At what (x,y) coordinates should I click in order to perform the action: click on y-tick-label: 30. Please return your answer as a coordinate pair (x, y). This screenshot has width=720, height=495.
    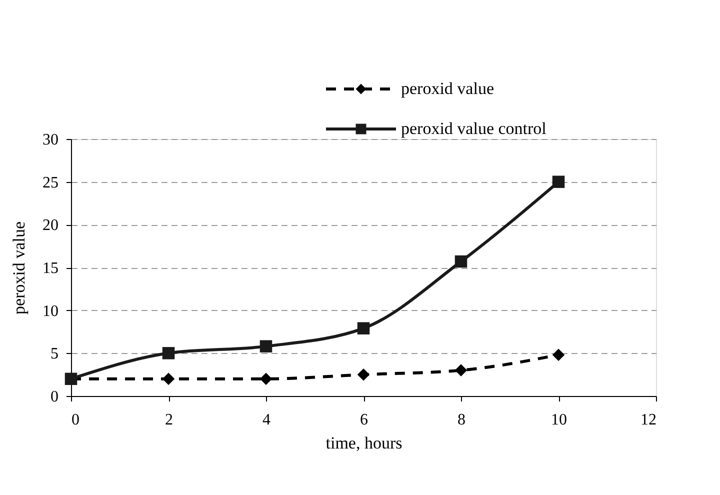
    Looking at the image, I should click on (50, 140).